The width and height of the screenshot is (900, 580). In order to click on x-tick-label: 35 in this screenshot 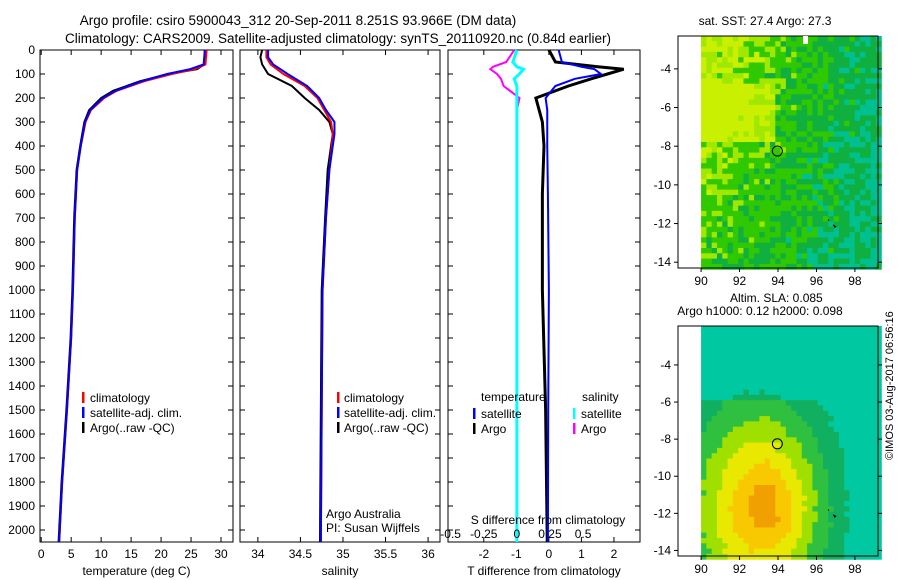, I will do `click(343, 554)`.